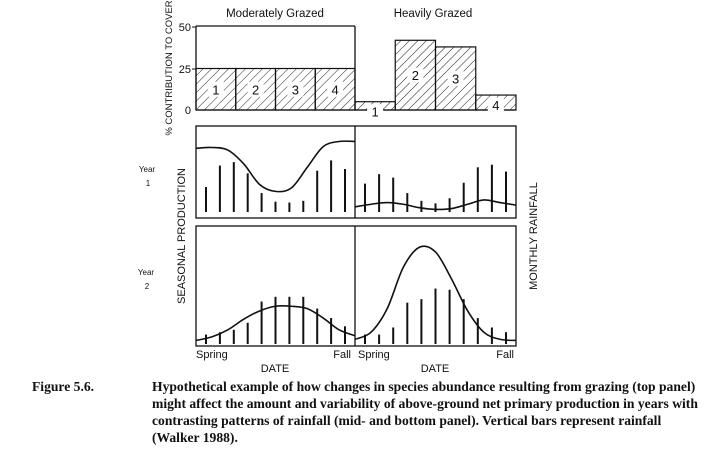  What do you see at coordinates (212, 355) in the screenshot?
I see `xtick-spring-left: Spring` at bounding box center [212, 355].